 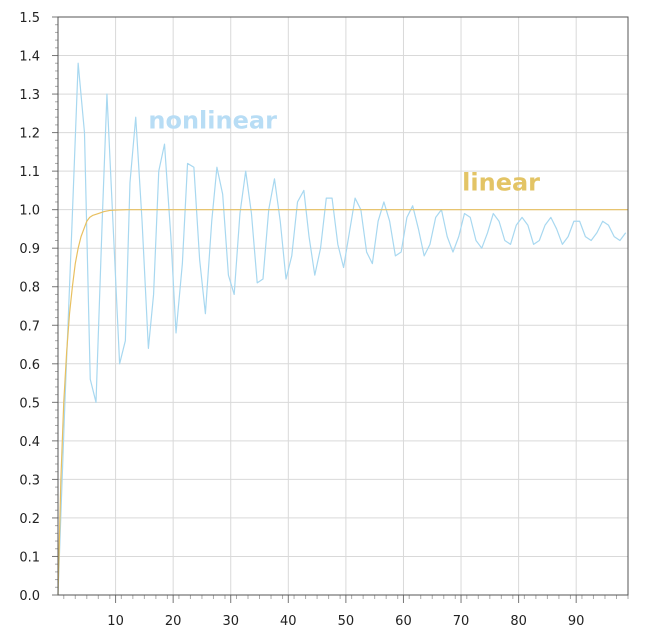 I want to click on y-tick-label: 1.1, so click(x=29, y=172).